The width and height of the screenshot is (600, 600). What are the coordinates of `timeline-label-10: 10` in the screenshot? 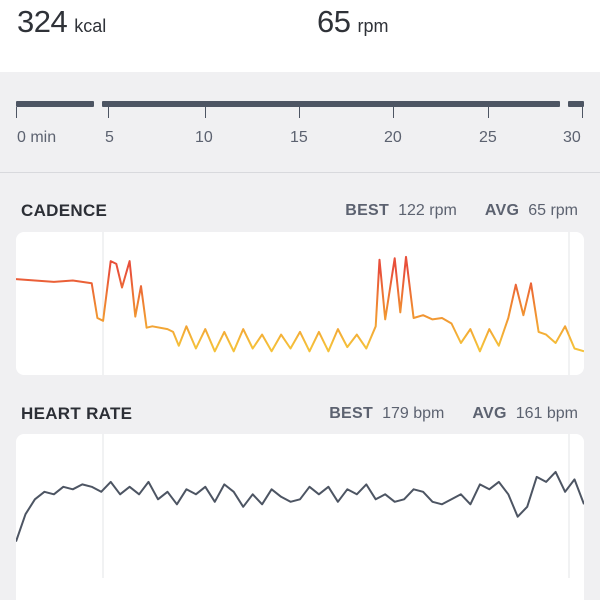 It's located at (204, 137).